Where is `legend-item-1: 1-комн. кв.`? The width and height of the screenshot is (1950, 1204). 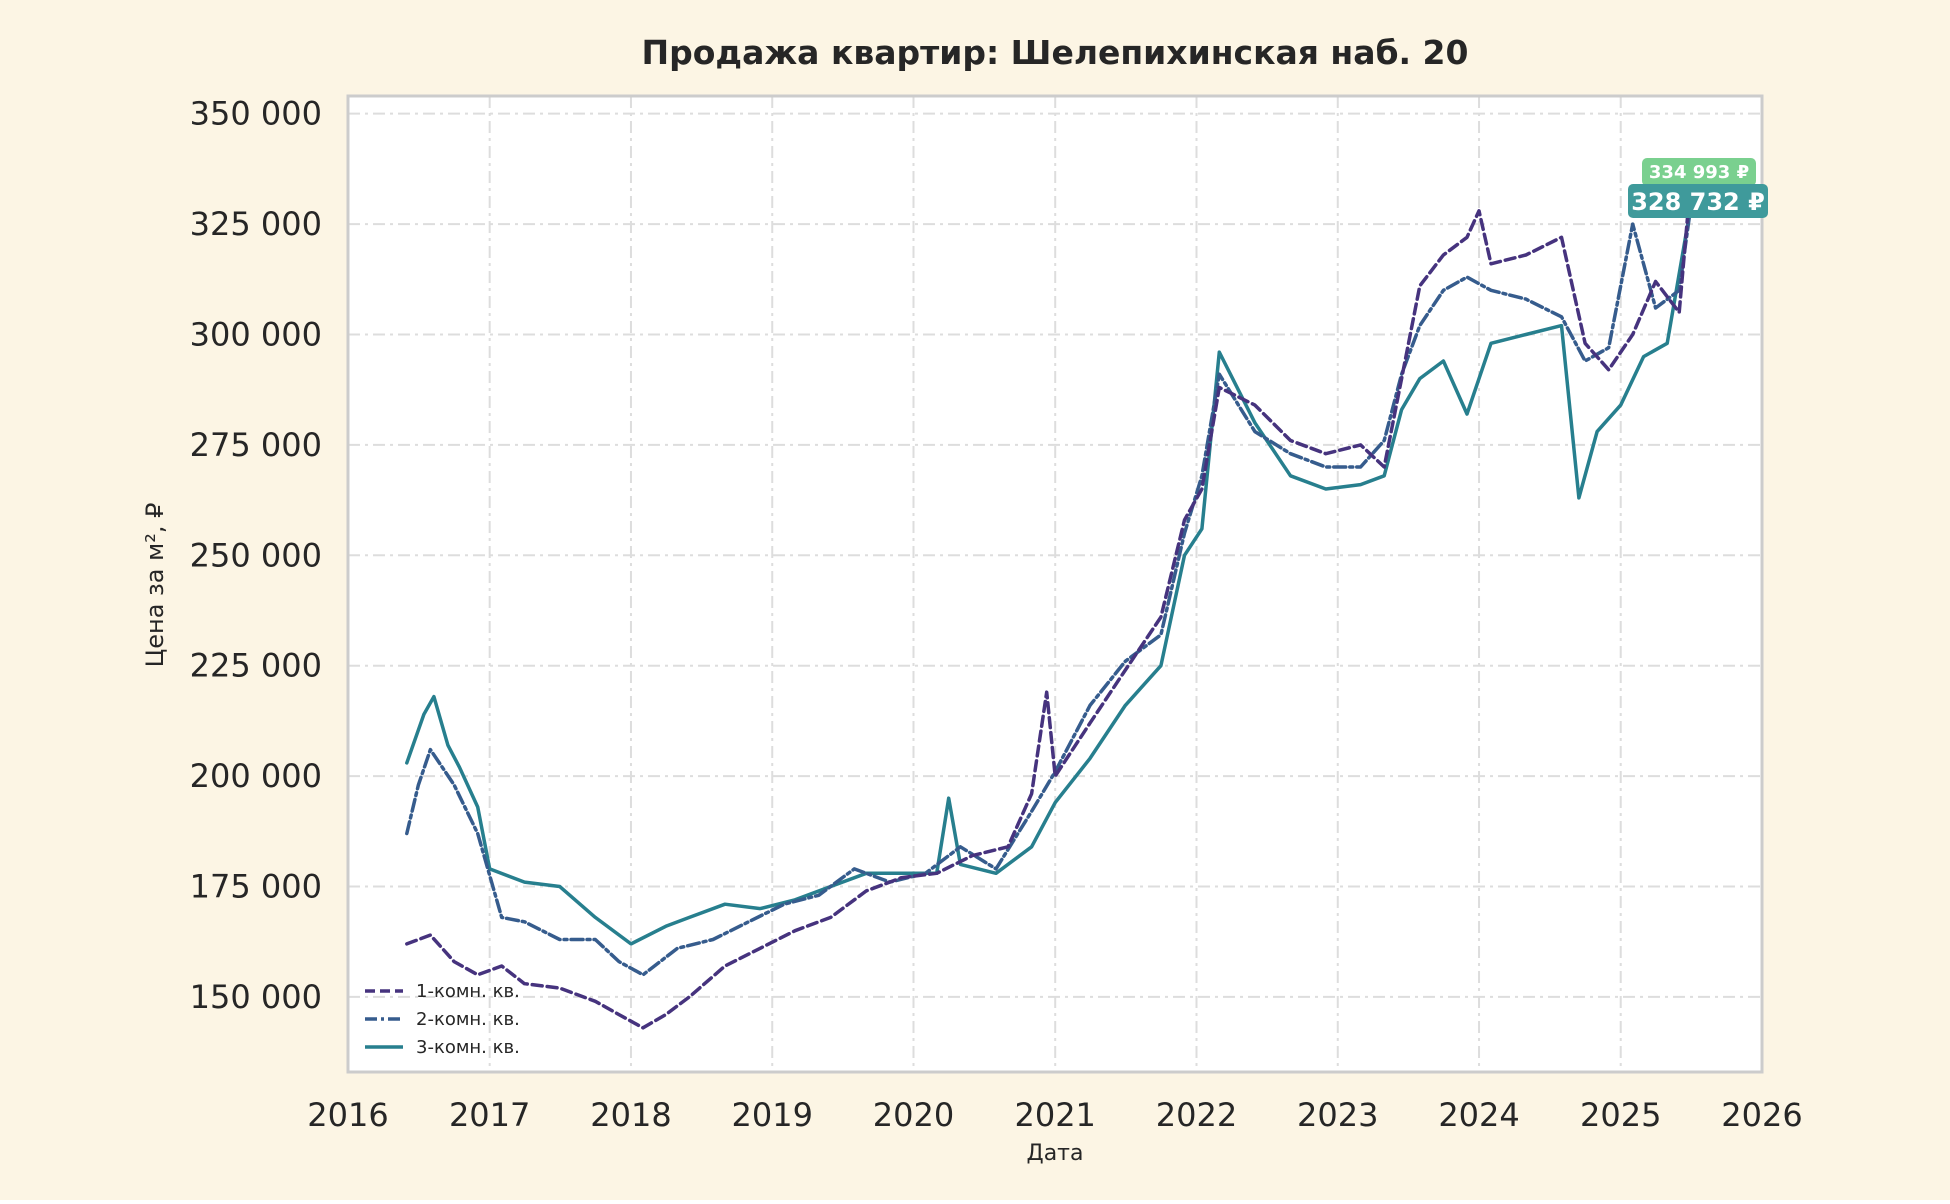 legend-item-1: 1-комн. кв. is located at coordinates (442, 991).